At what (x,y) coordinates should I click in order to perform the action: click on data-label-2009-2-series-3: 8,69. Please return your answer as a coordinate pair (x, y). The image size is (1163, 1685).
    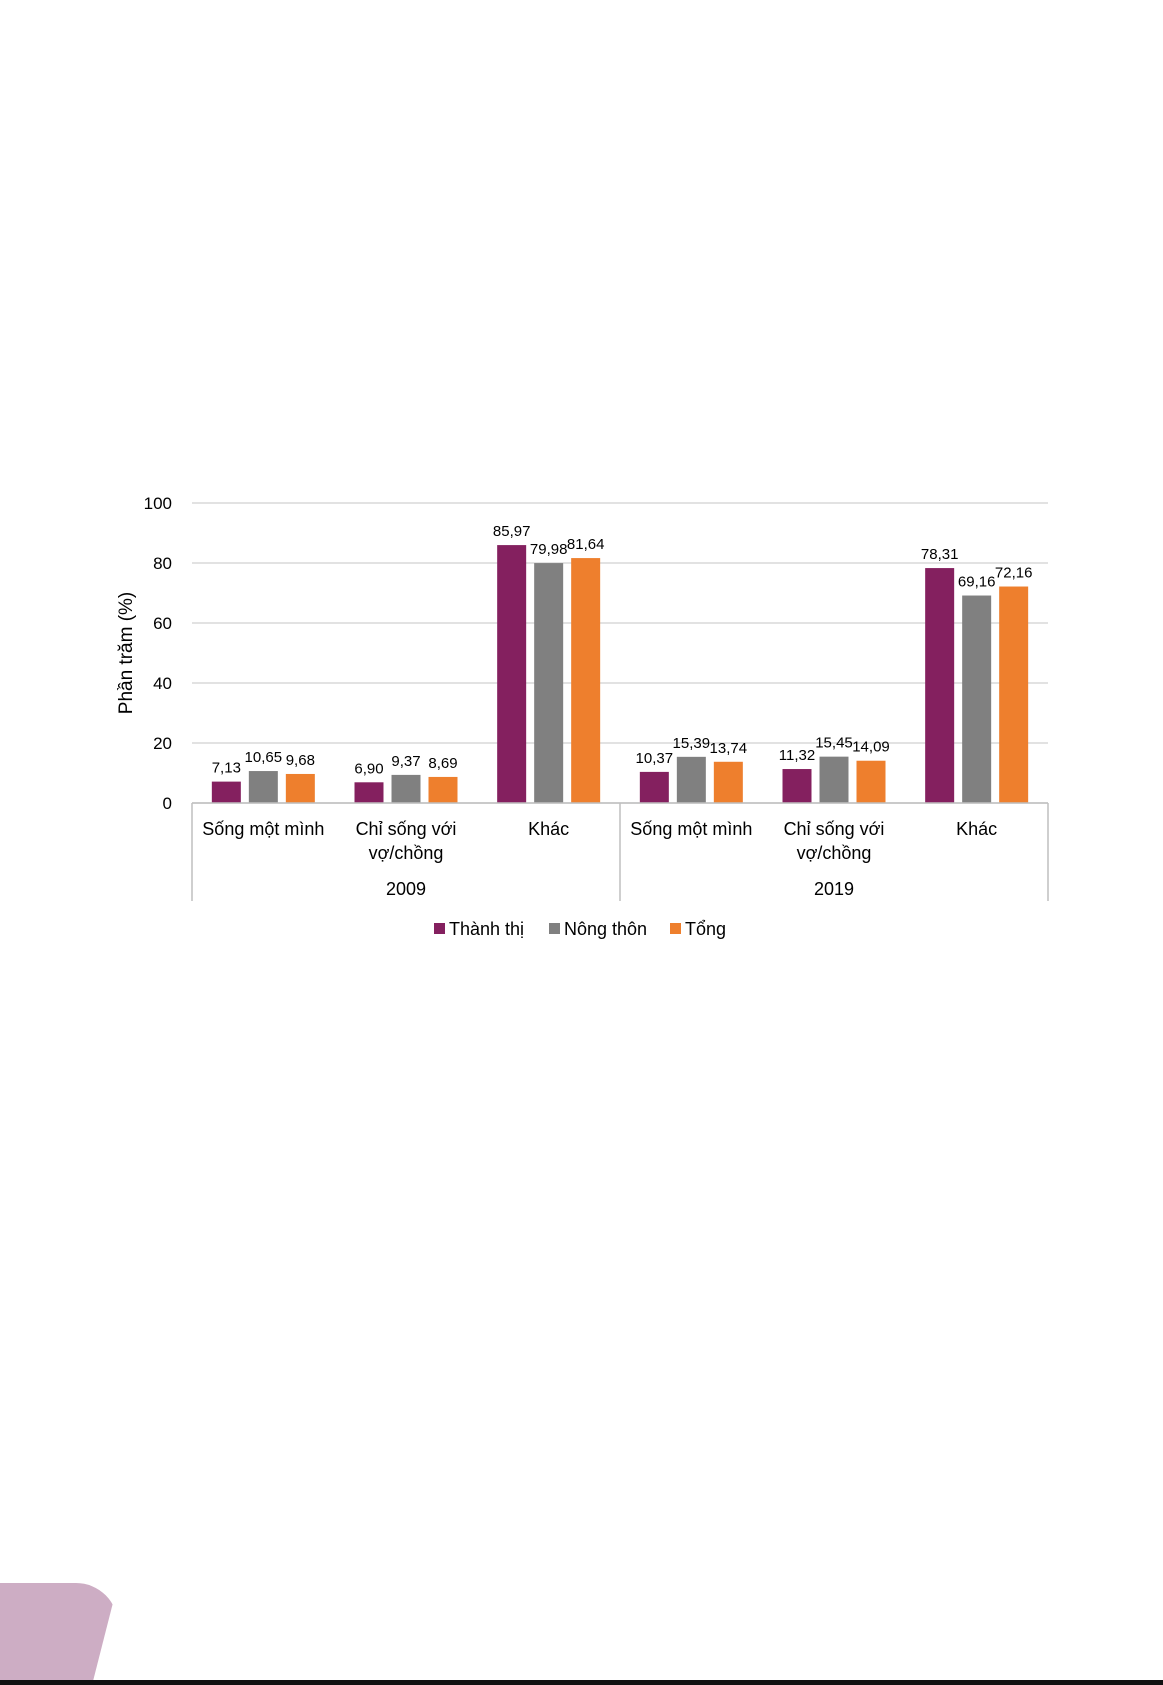
    Looking at the image, I should click on (442, 763).